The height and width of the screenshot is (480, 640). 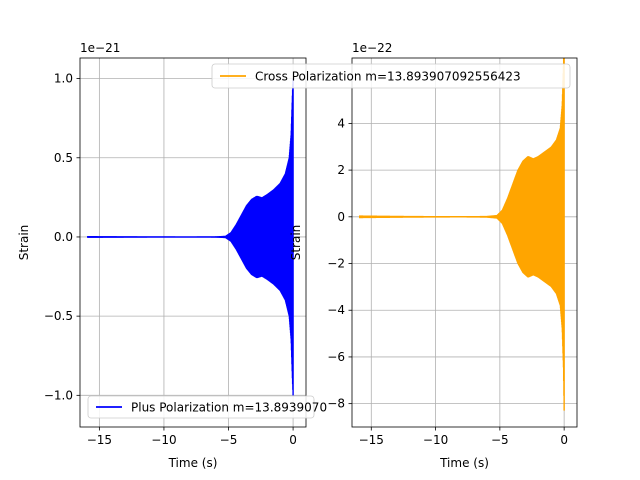 What do you see at coordinates (341, 217) in the screenshot?
I see `right-y-tick-label: 0` at bounding box center [341, 217].